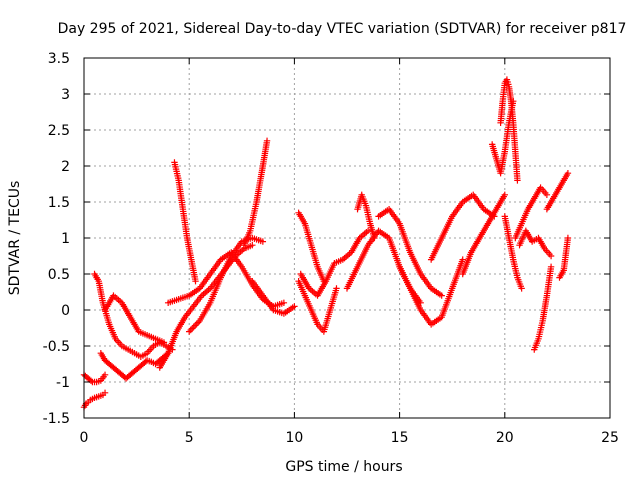  Describe the element at coordinates (349, 438) in the screenshot. I see `x-tick-labels: 0 5 10 15 20 25` at that location.